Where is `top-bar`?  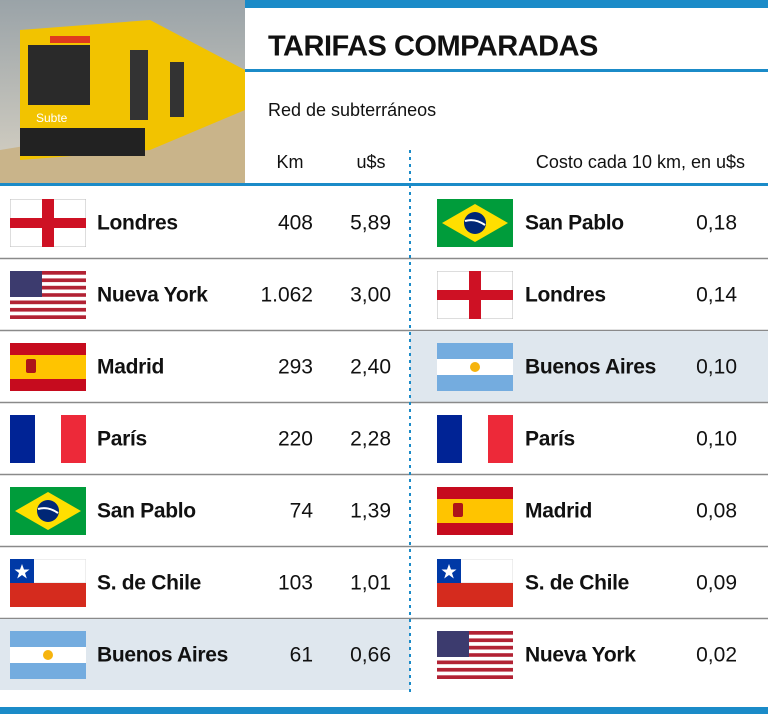
top-bar is located at coordinates (506, 4).